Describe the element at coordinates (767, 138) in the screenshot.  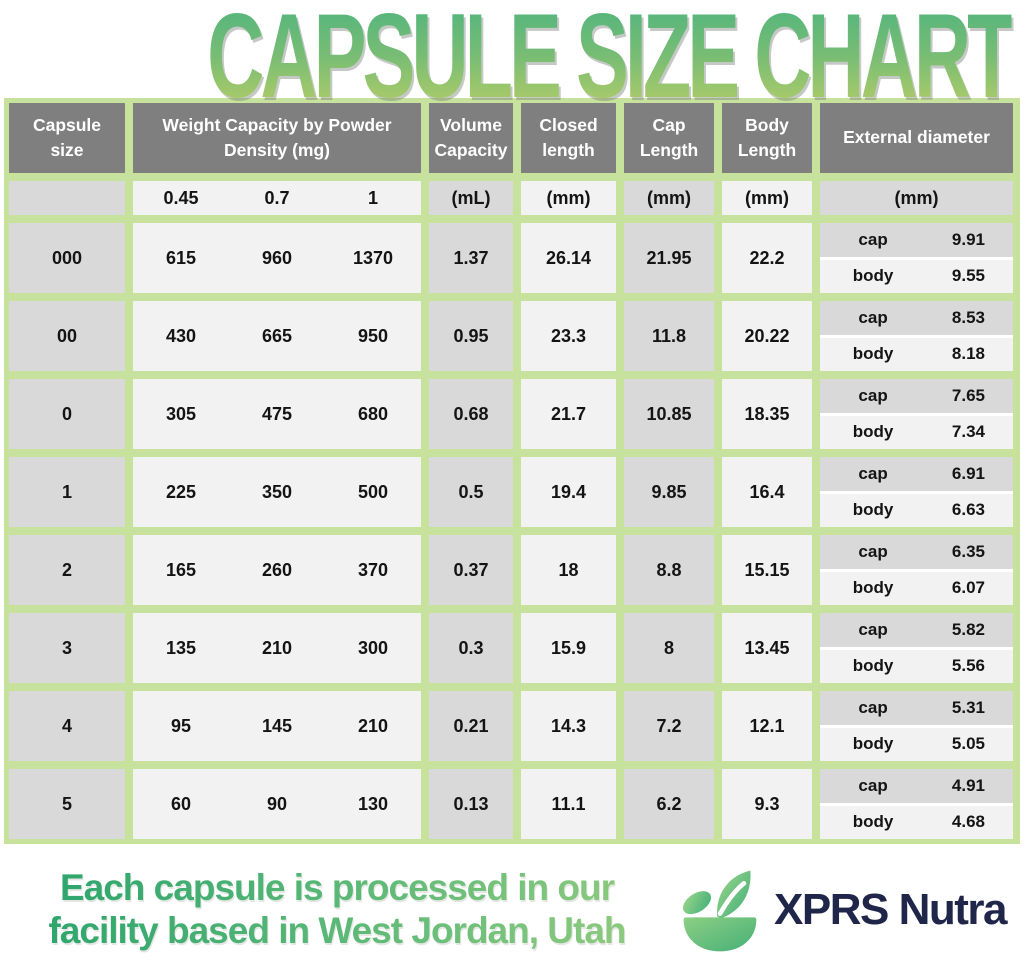
I see `column-header-body-length: Body Length` at that location.